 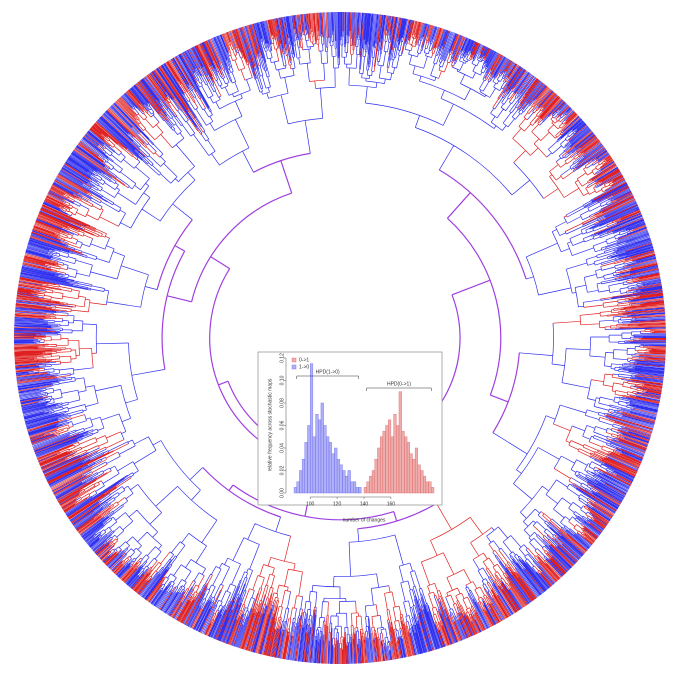 I want to click on hpd-label: HPD(1->0), so click(x=328, y=372).